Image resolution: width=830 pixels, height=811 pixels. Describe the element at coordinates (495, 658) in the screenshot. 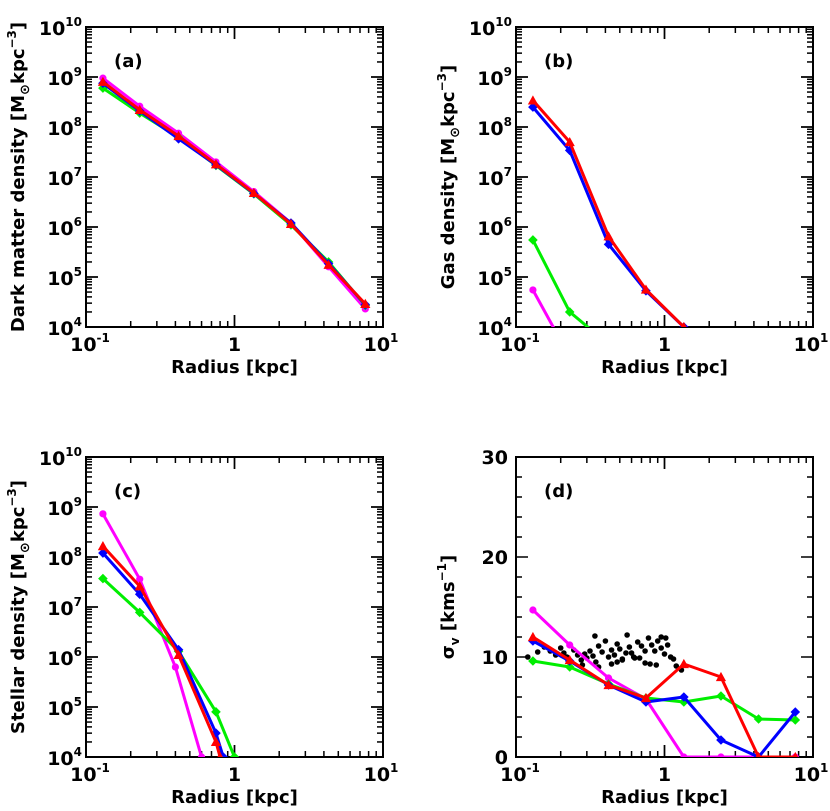

I see `y-tick-label: 10` at that location.